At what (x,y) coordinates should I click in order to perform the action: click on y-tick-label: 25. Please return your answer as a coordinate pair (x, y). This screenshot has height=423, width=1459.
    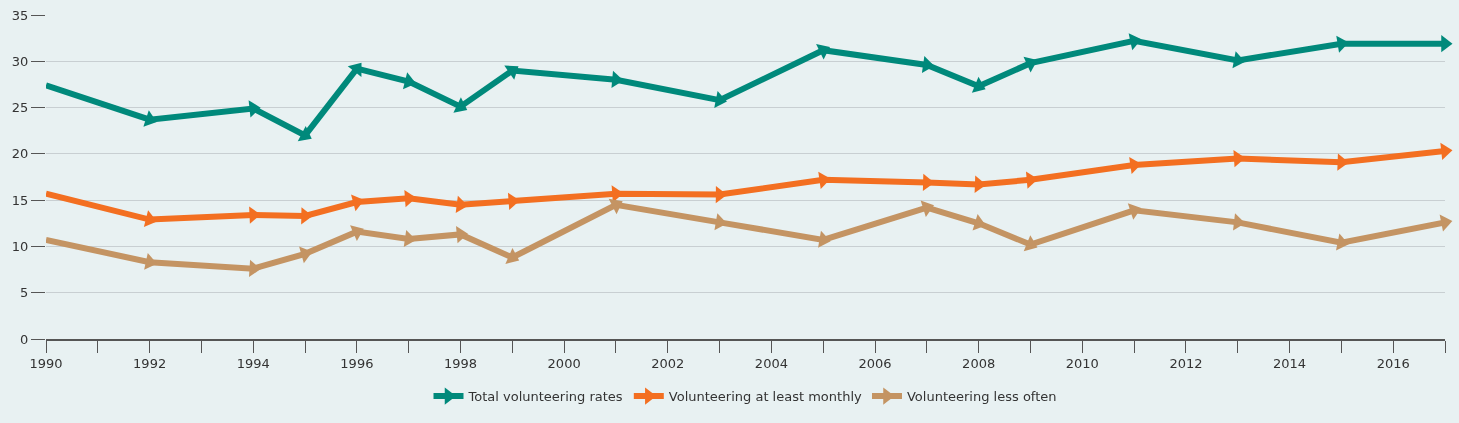
    Looking at the image, I should click on (20, 108).